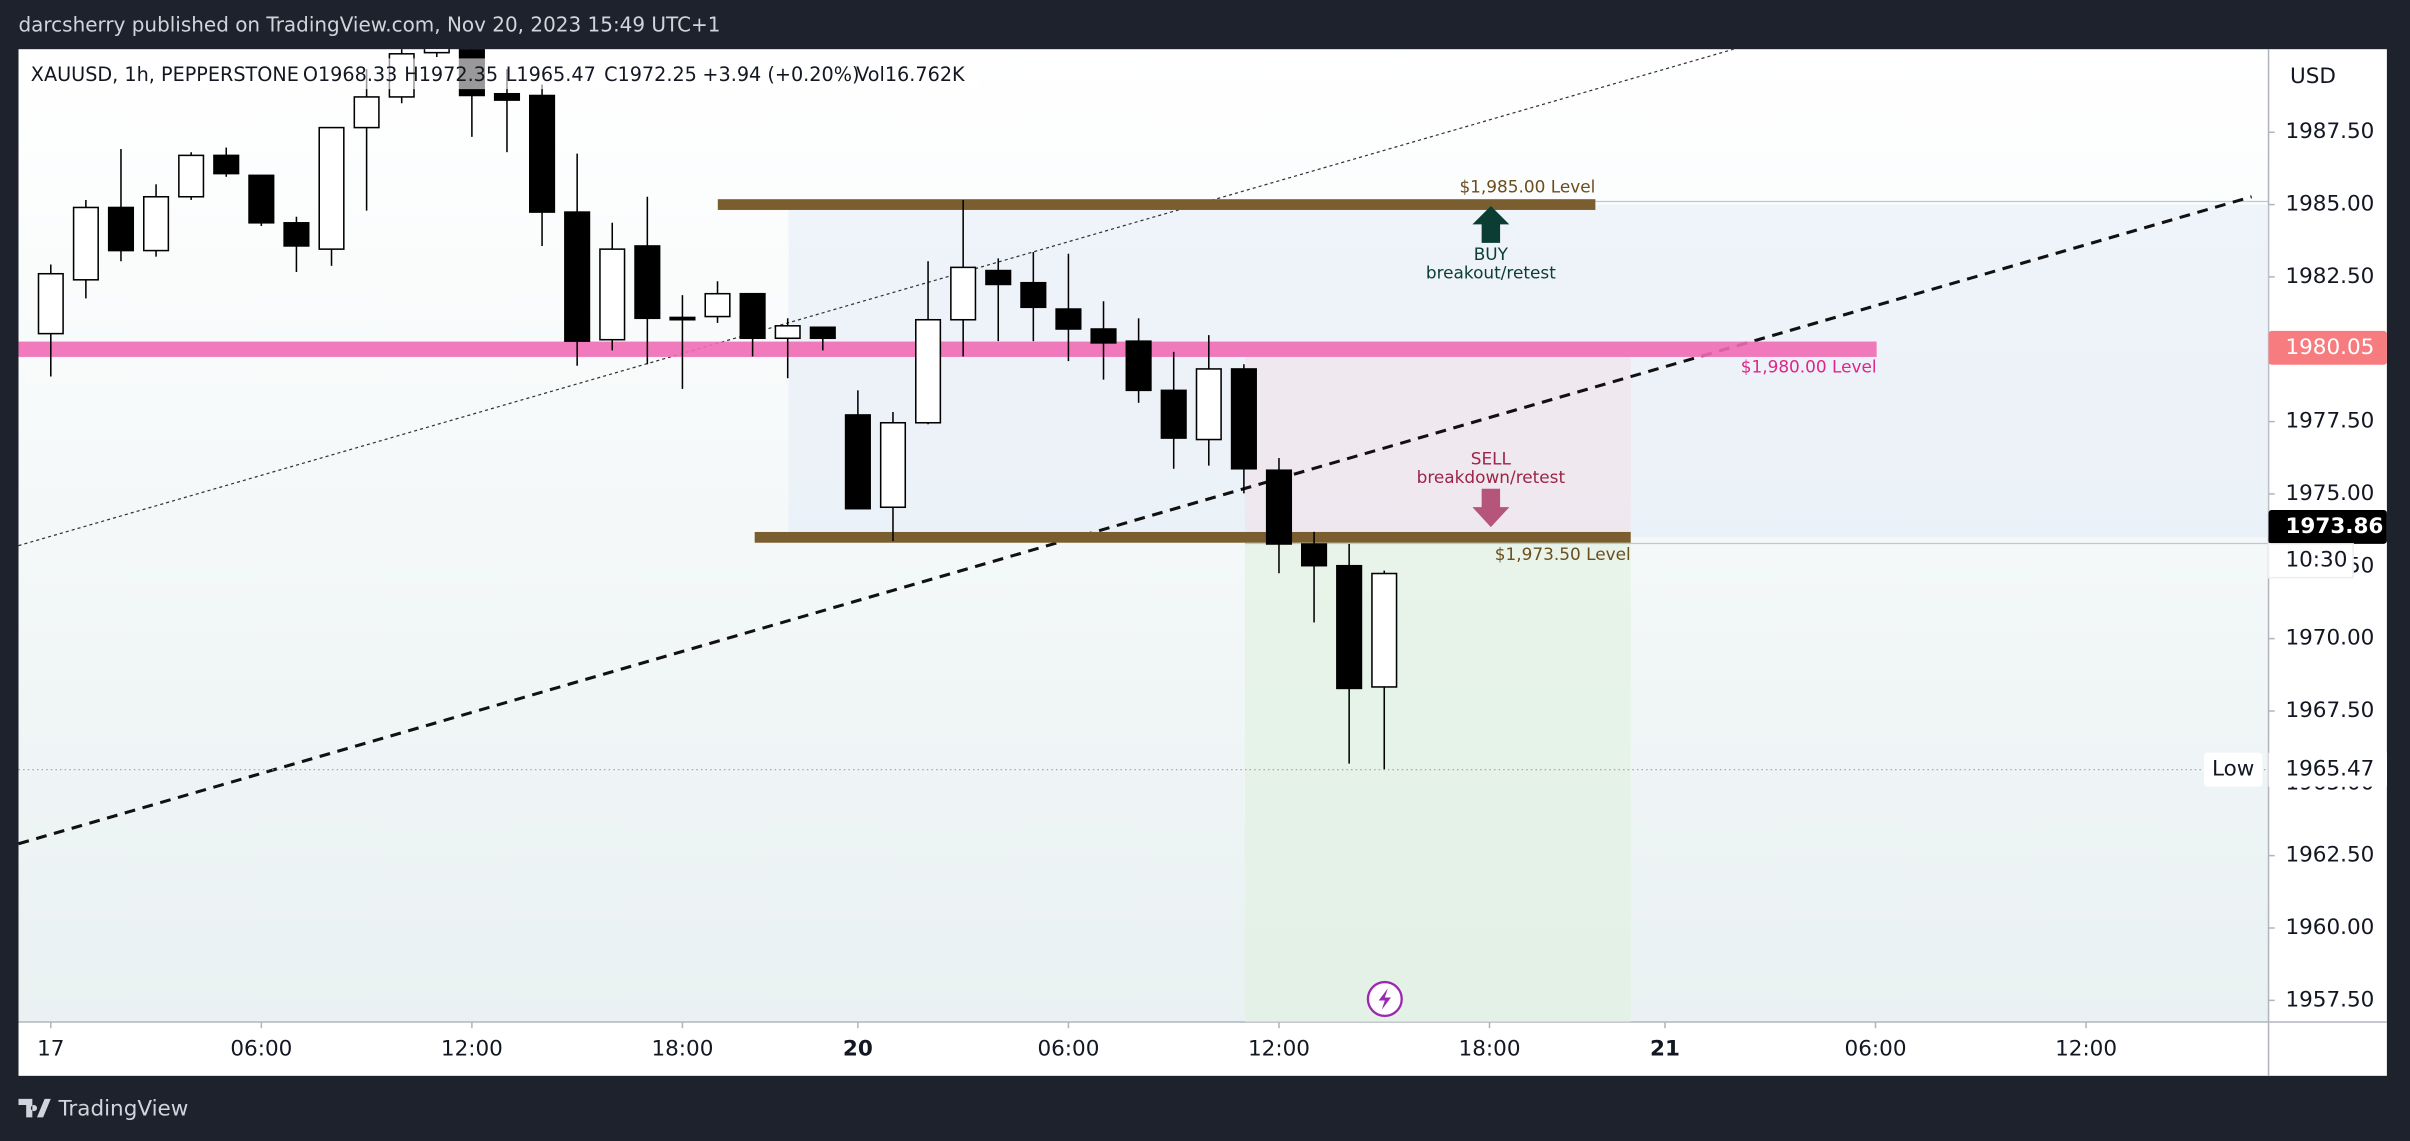 The image size is (2410, 1141). I want to click on y-tick-label: 1962.50, so click(2329, 855).